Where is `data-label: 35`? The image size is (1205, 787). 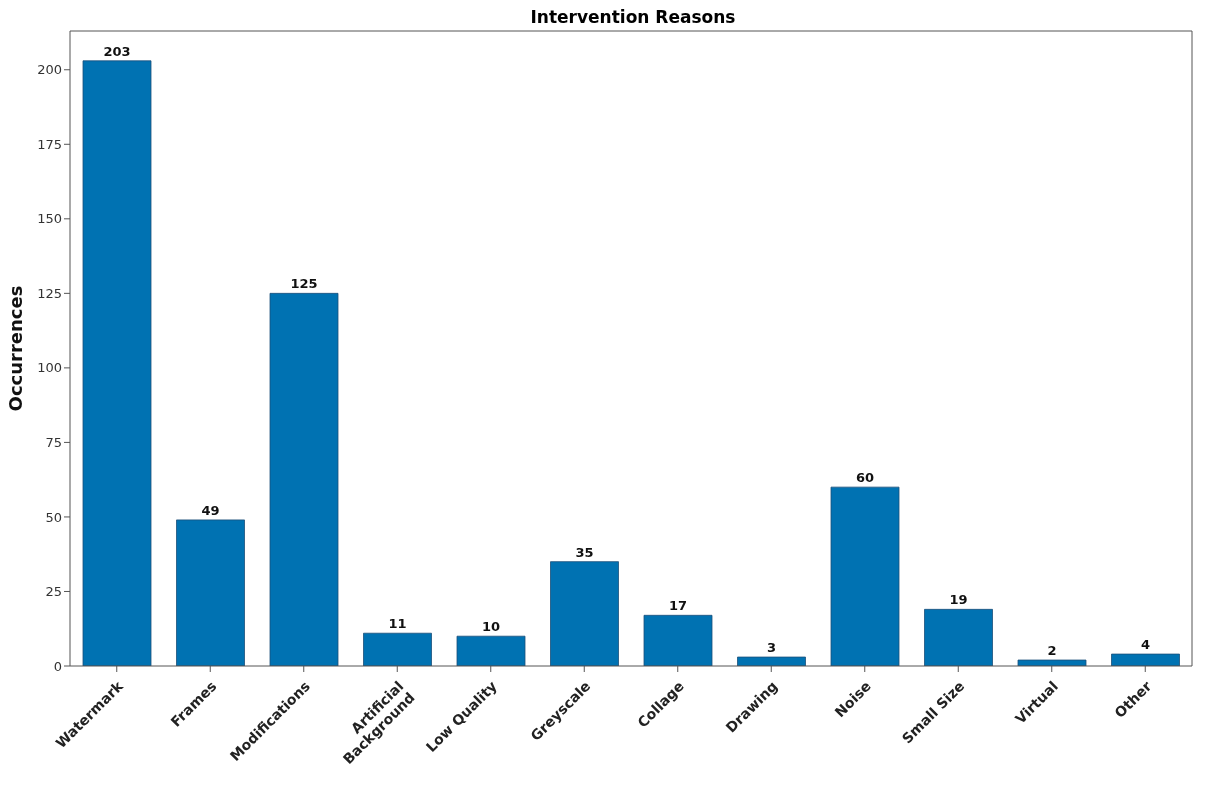 data-label: 35 is located at coordinates (584, 552).